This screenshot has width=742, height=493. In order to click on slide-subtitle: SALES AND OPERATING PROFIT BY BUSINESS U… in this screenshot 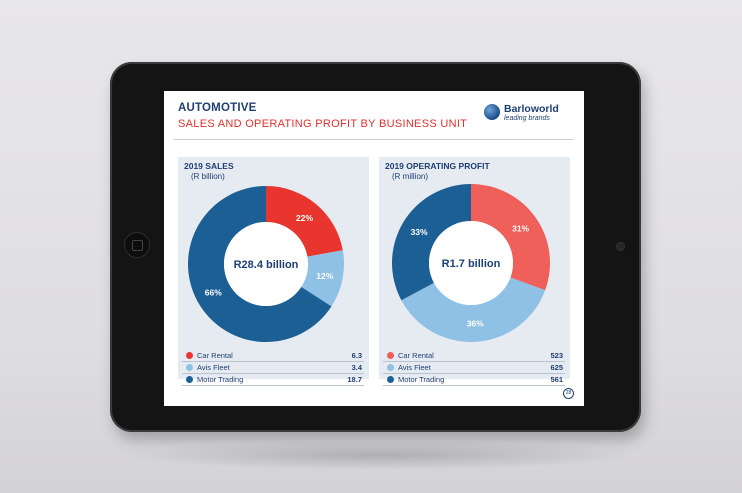, I will do `click(323, 124)`.